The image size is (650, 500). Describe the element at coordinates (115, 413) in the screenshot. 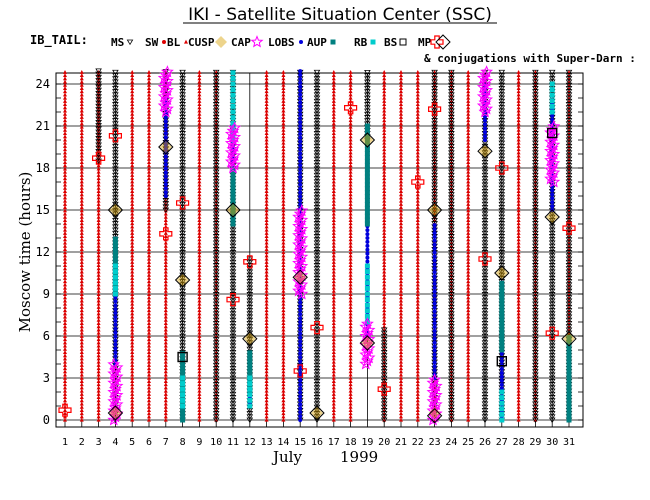

I see `conjugation-marker` at that location.